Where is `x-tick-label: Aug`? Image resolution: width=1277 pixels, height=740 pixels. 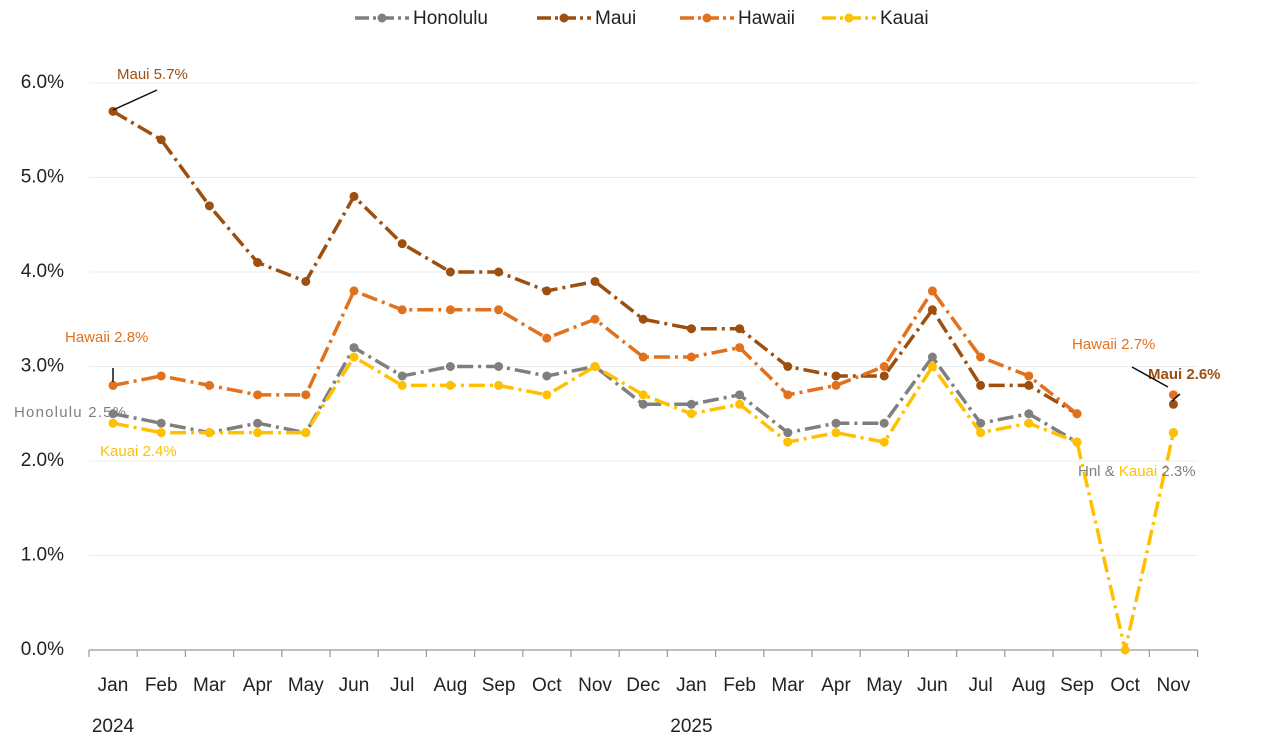
x-tick-label: Aug is located at coordinates (450, 685).